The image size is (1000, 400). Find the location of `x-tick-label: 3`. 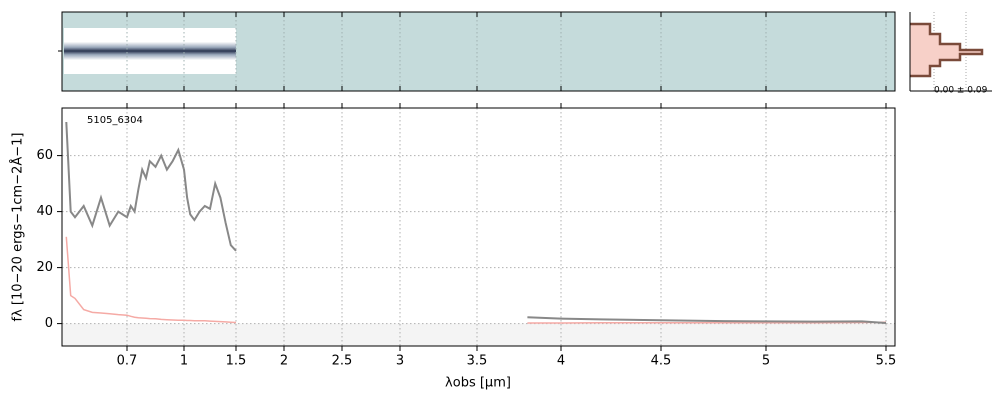

x-tick-label: 3 is located at coordinates (400, 361).